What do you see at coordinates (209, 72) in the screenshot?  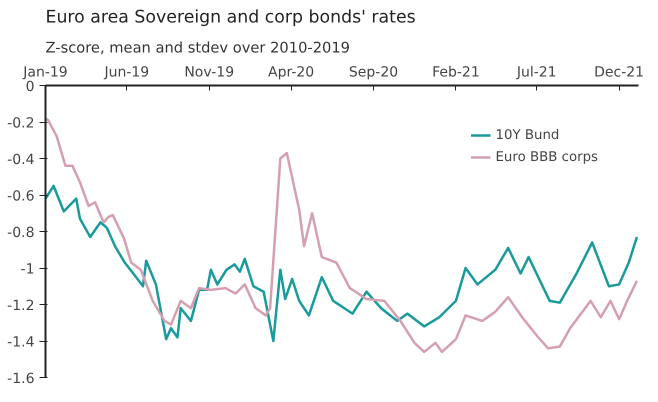 I see `x-tick-label: Nov-19` at bounding box center [209, 72].